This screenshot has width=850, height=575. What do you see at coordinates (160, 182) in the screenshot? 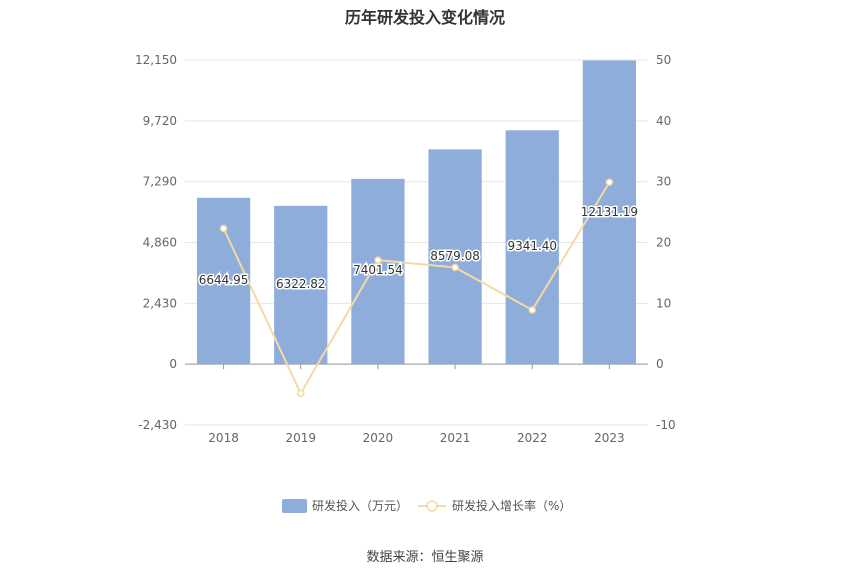
I see `y-left-tick-label: 7,290` at bounding box center [160, 182].